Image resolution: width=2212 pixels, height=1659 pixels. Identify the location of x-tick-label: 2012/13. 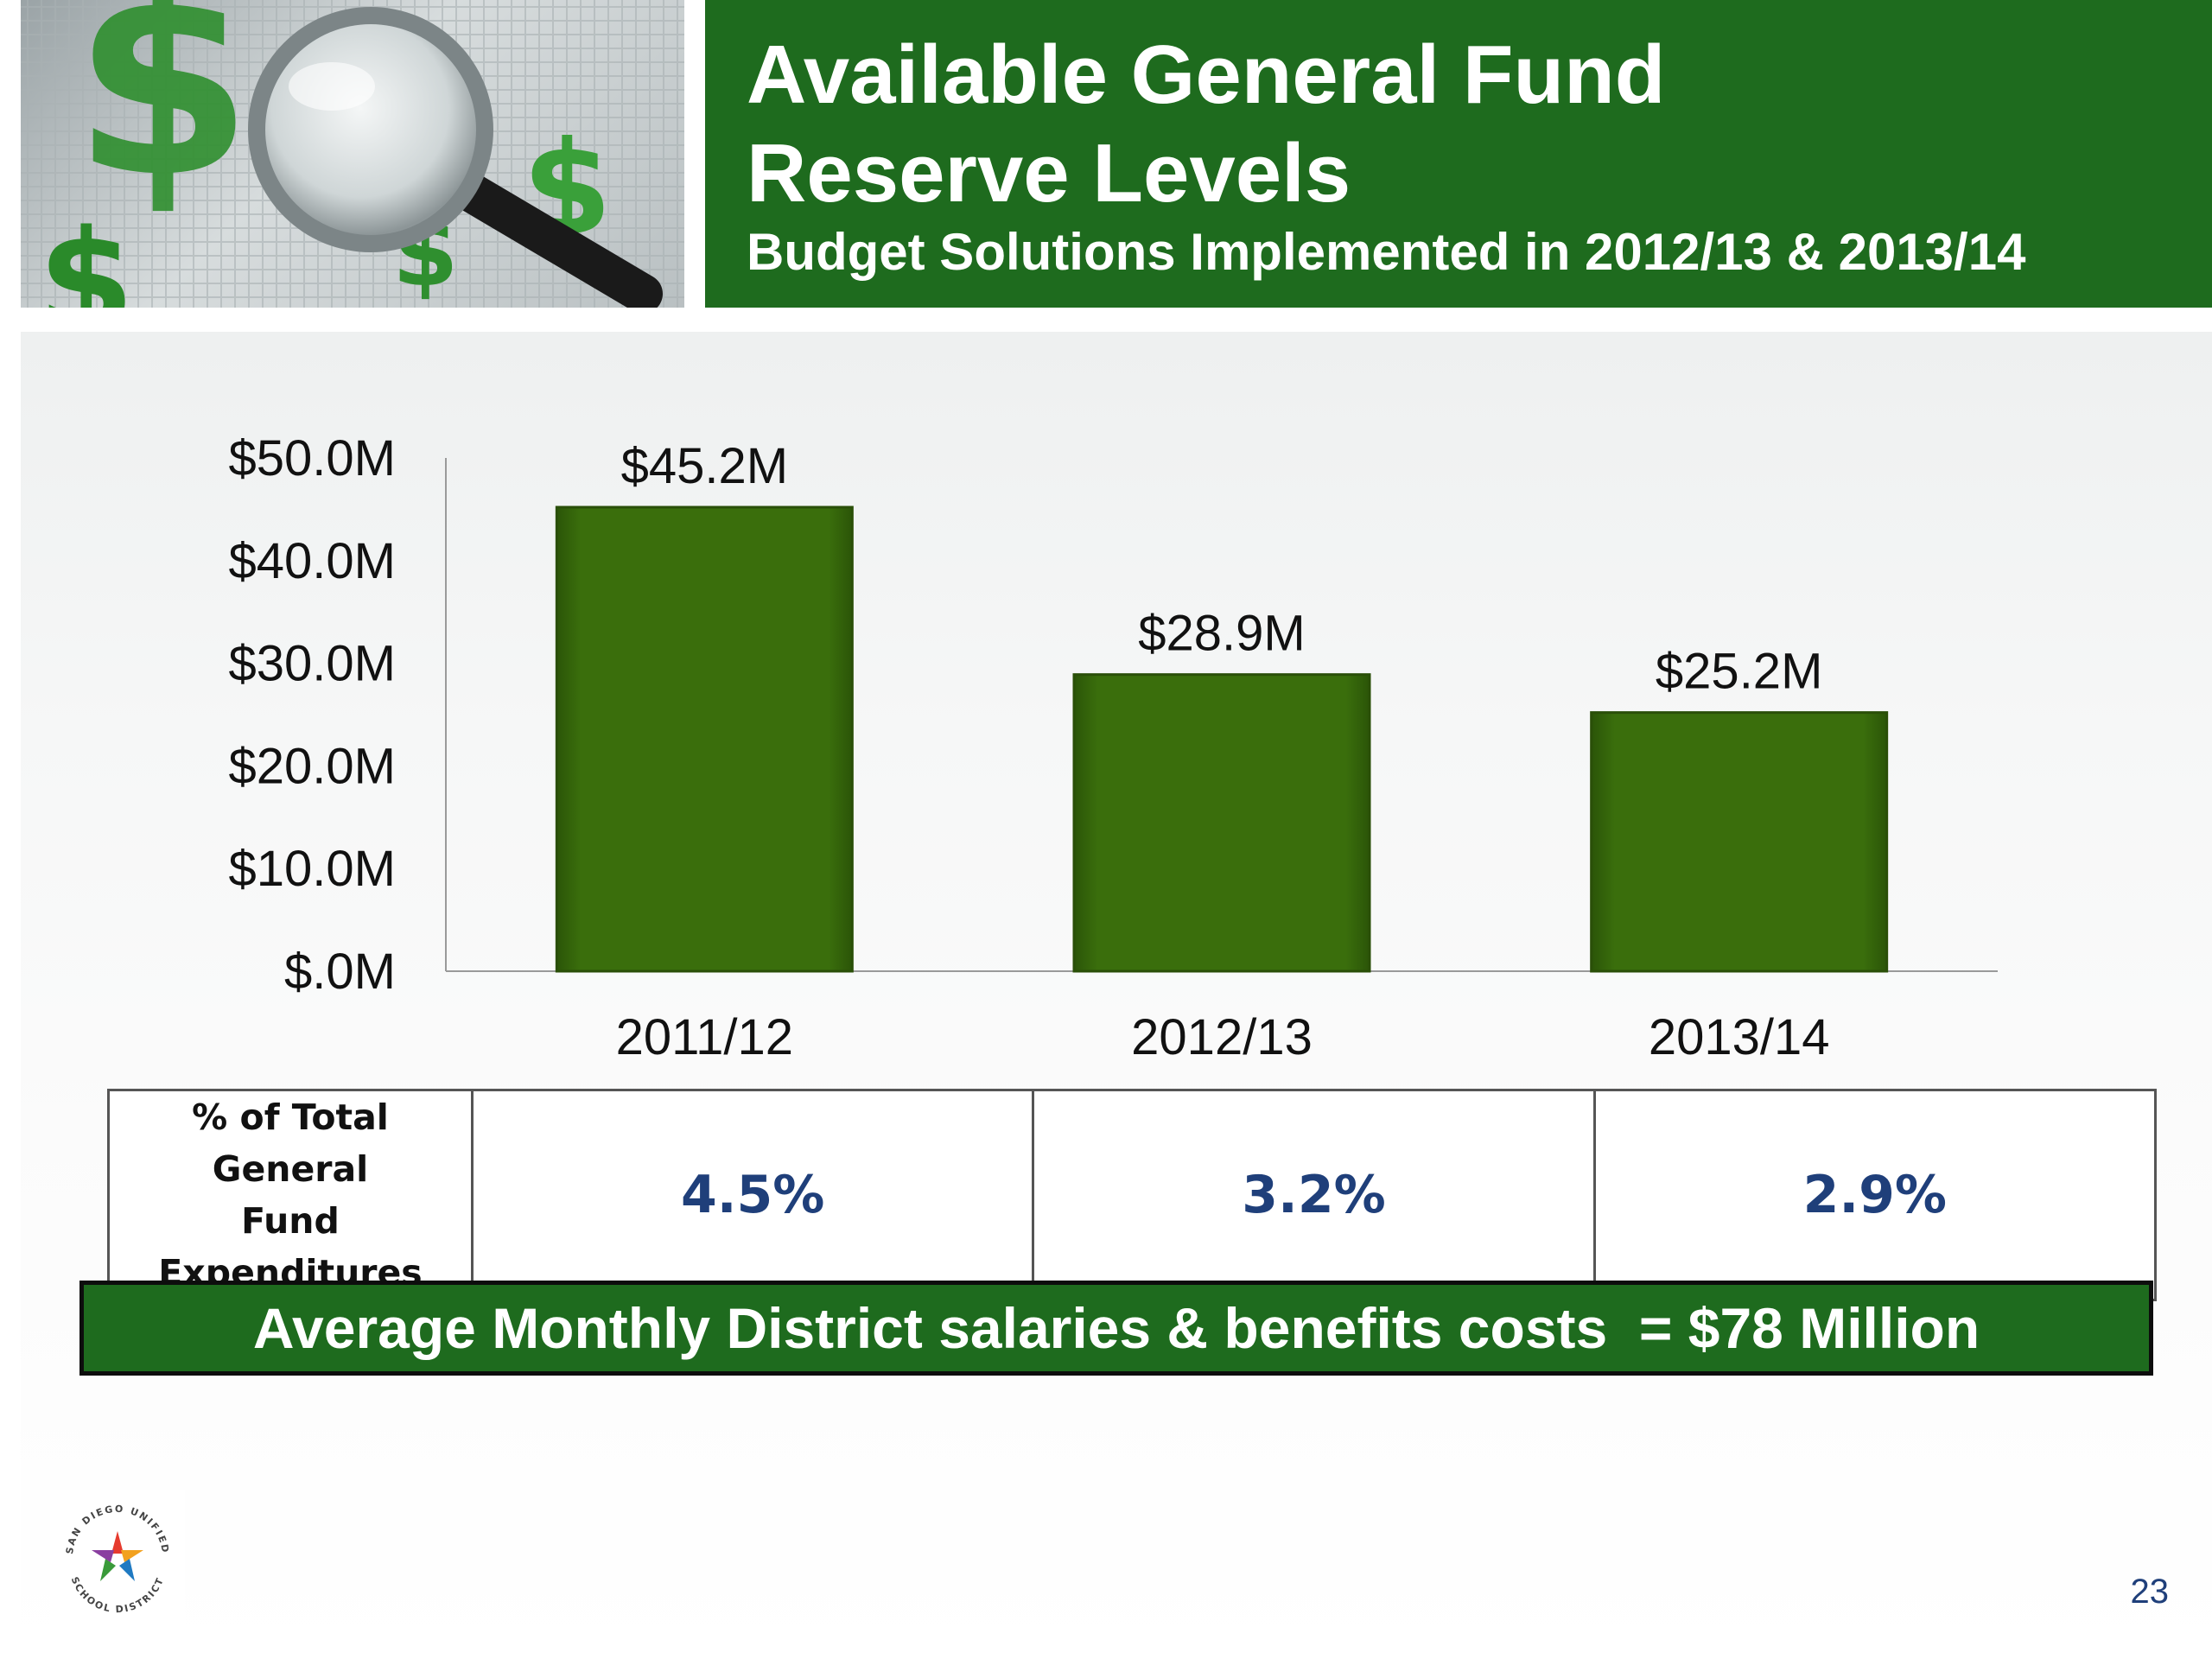
(1222, 1037).